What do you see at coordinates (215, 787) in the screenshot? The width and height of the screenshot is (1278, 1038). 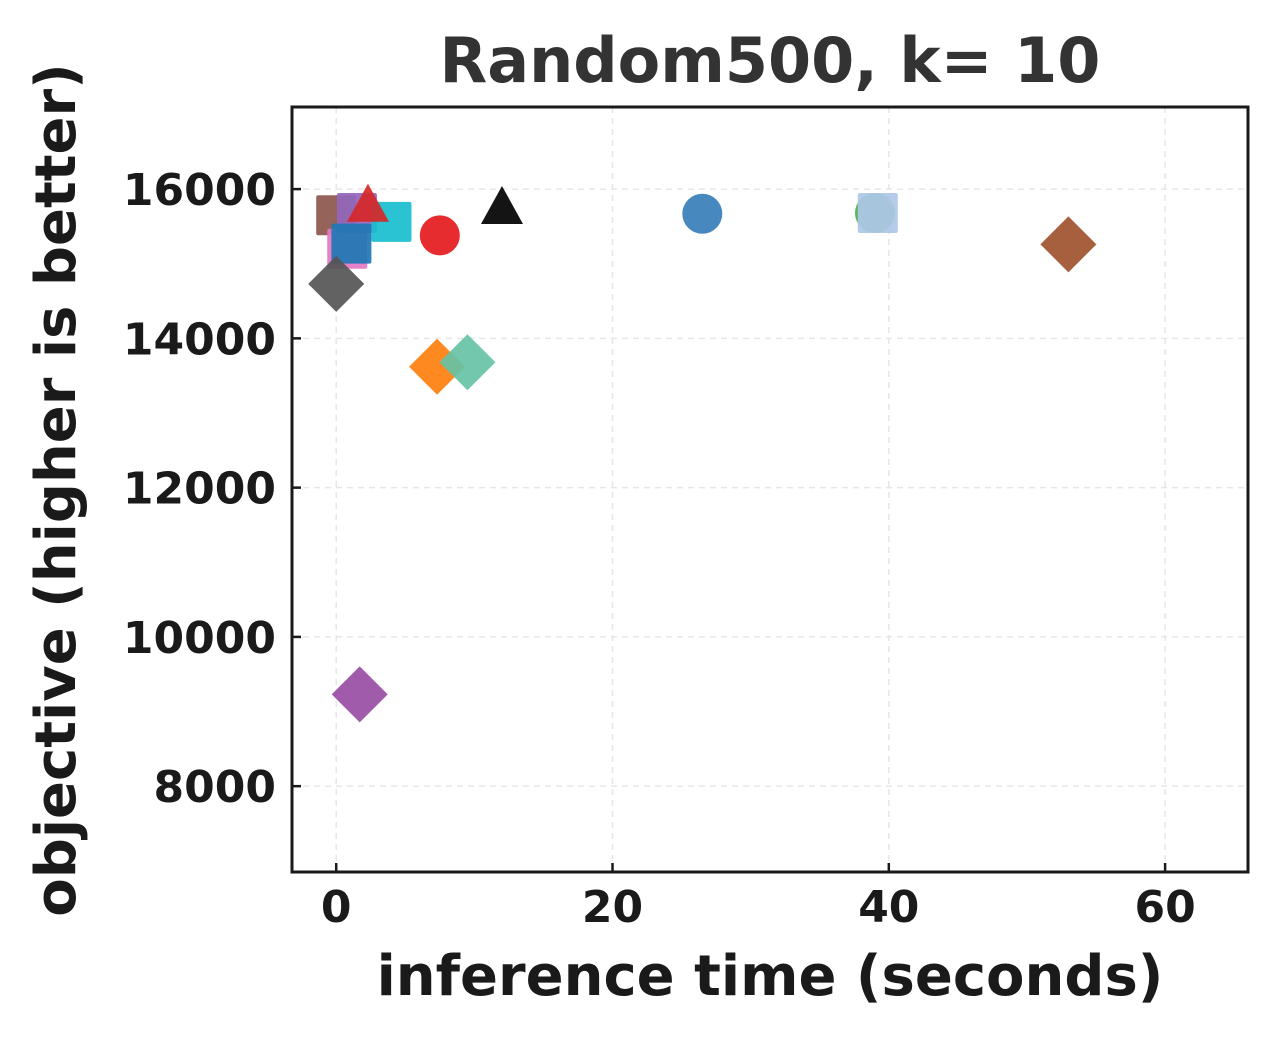 I see `y-tick-label: 8000` at bounding box center [215, 787].